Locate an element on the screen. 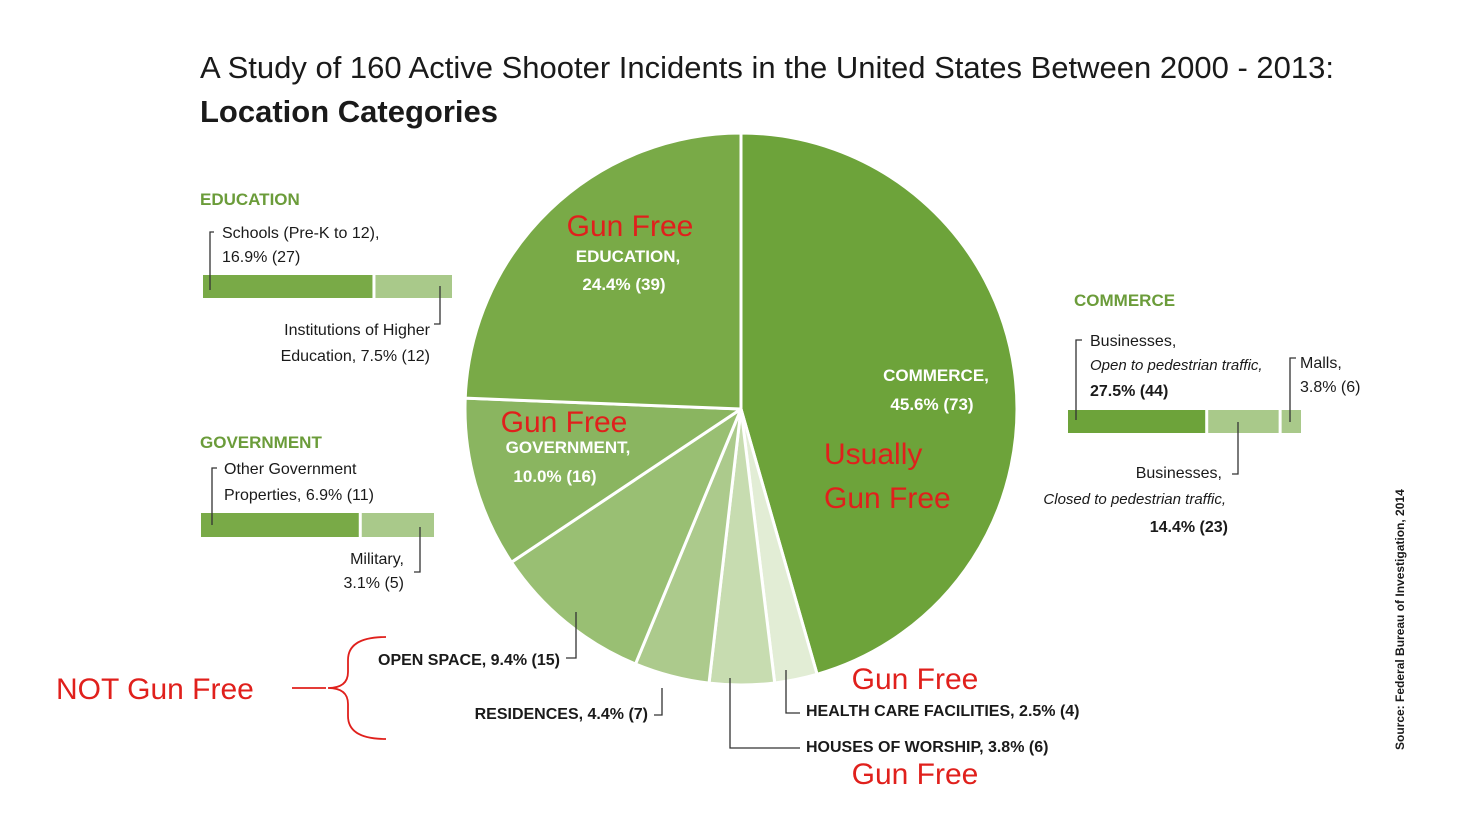  open-business-label-line1: Businesses, is located at coordinates (1133, 341).